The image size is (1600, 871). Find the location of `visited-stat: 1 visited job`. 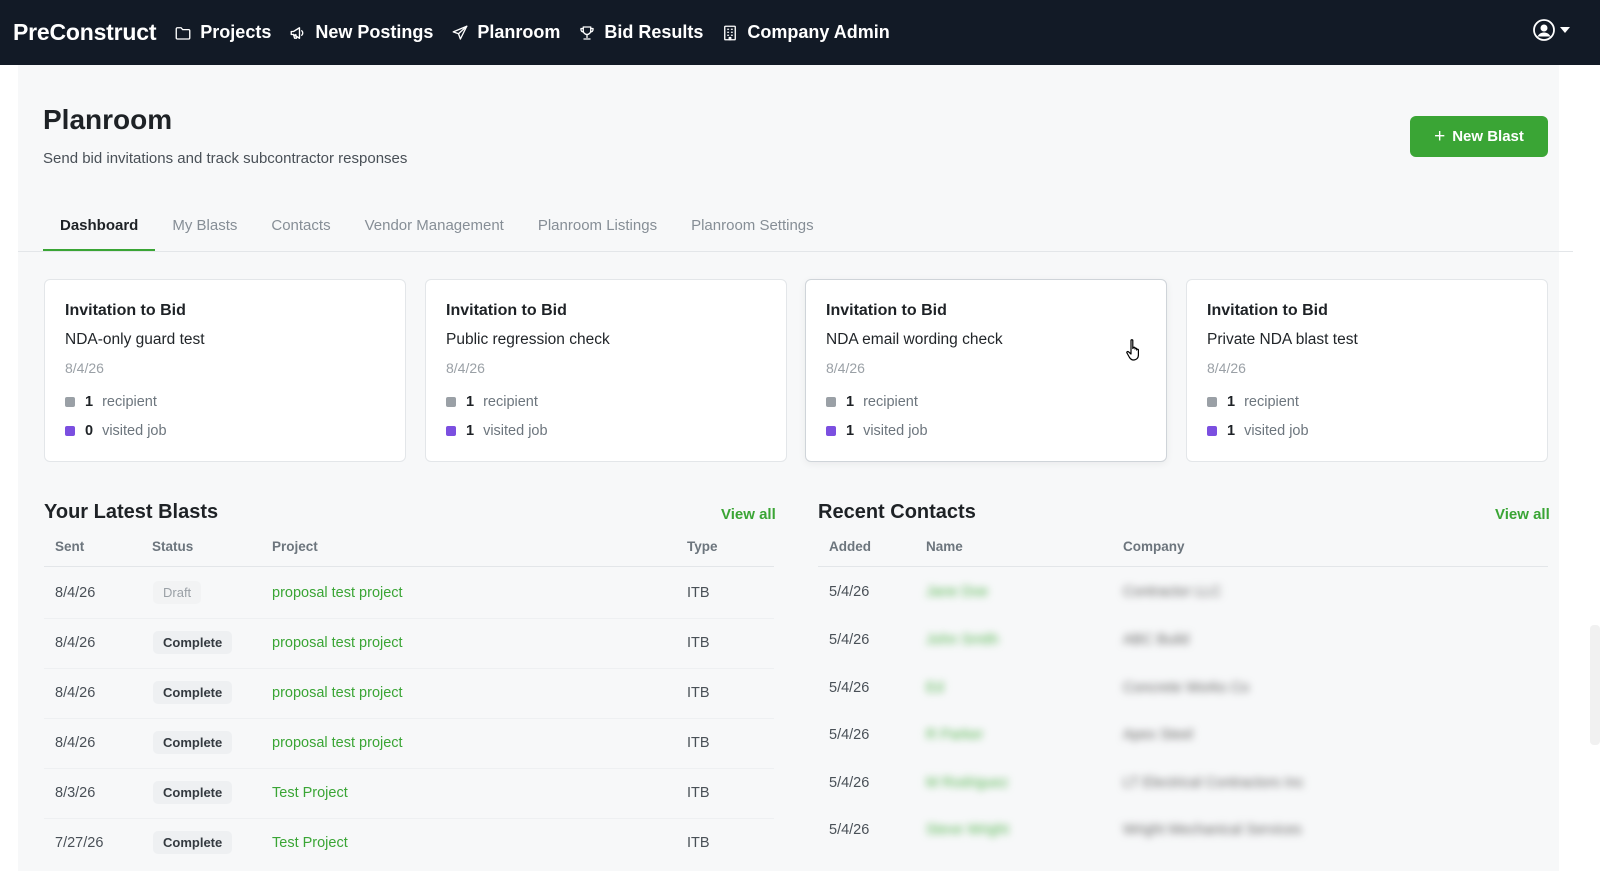

visited-stat: 1 visited job is located at coordinates (1258, 431).